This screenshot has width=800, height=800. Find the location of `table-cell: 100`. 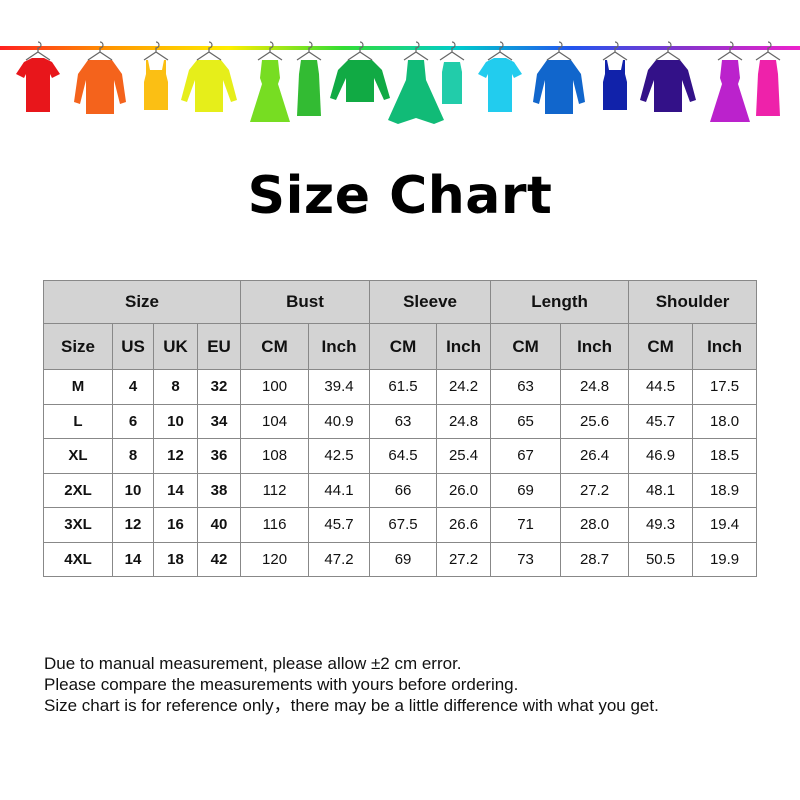

table-cell: 100 is located at coordinates (275, 387).